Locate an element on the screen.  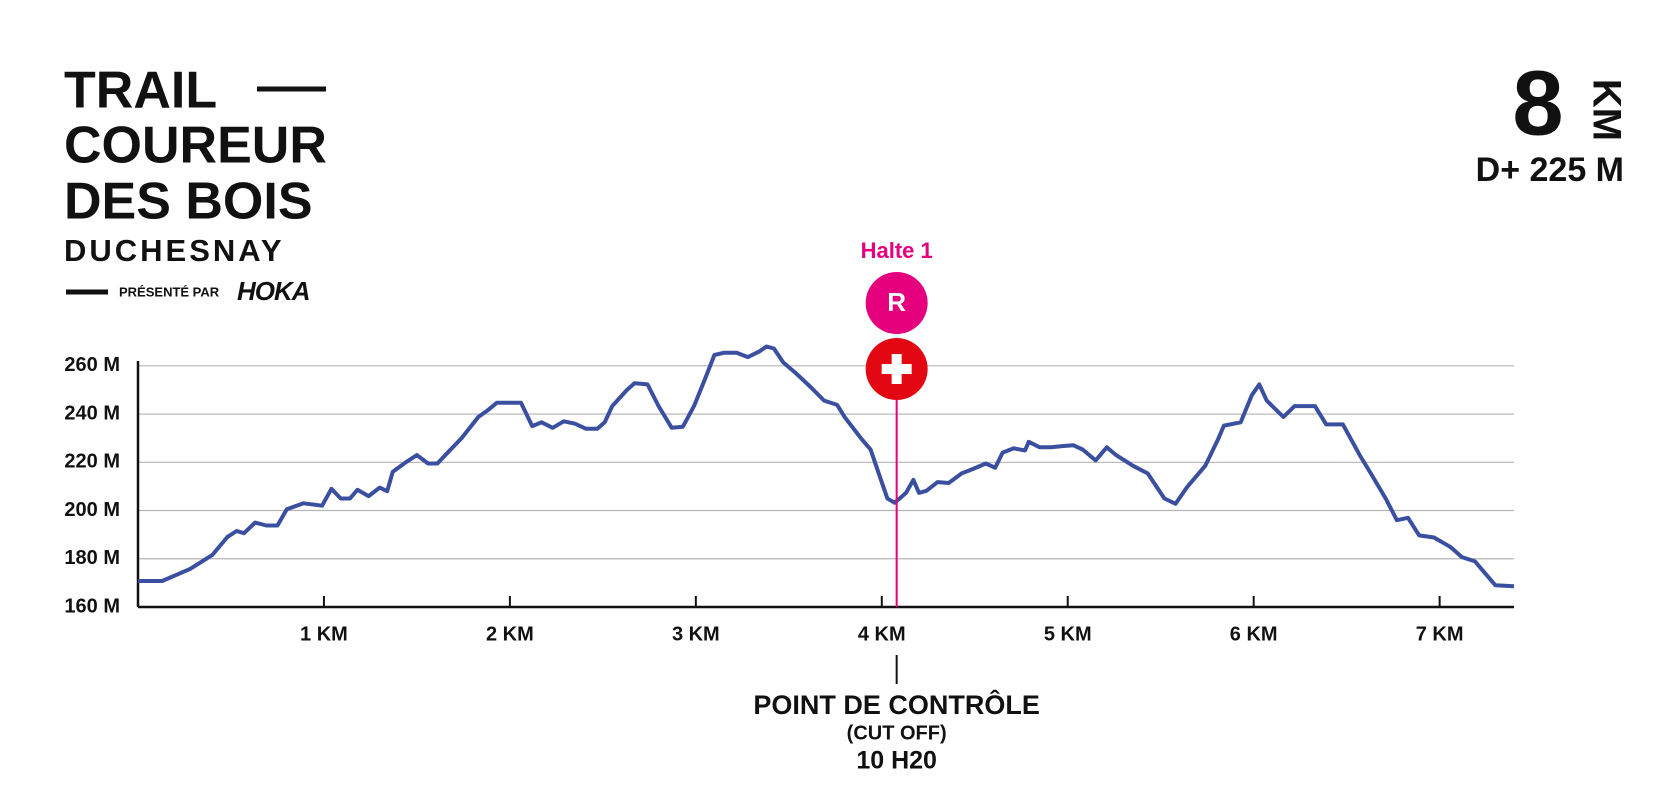
checkpoint-text: (CUT OFF) is located at coordinates (897, 733).